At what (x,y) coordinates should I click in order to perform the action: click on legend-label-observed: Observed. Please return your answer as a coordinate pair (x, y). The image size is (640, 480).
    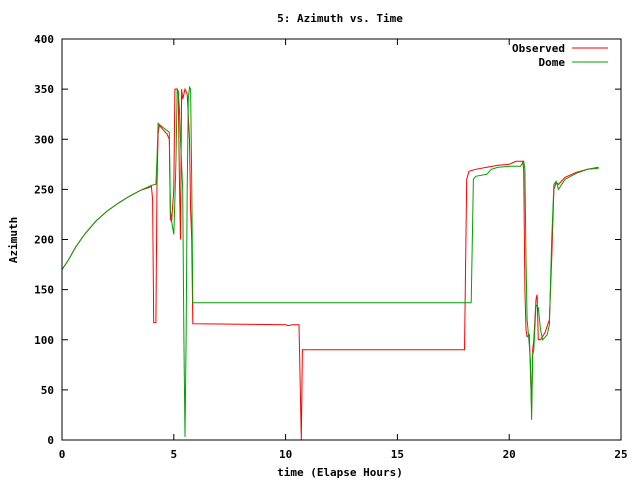
    Looking at the image, I should click on (538, 48).